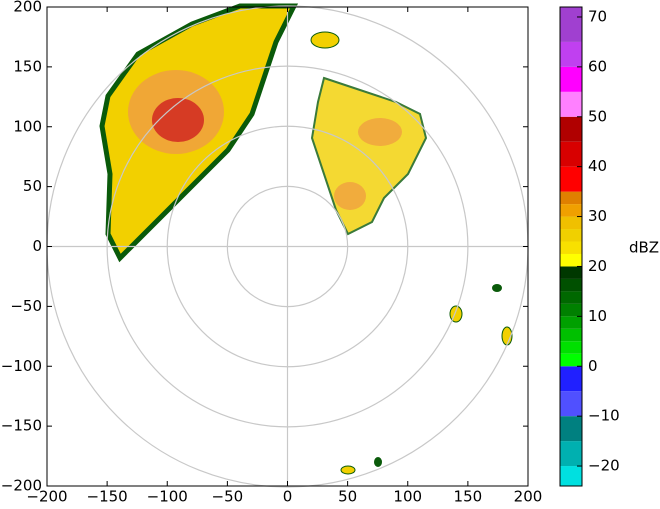  What do you see at coordinates (528, 497) in the screenshot?
I see `x-tick-label: 200` at bounding box center [528, 497].